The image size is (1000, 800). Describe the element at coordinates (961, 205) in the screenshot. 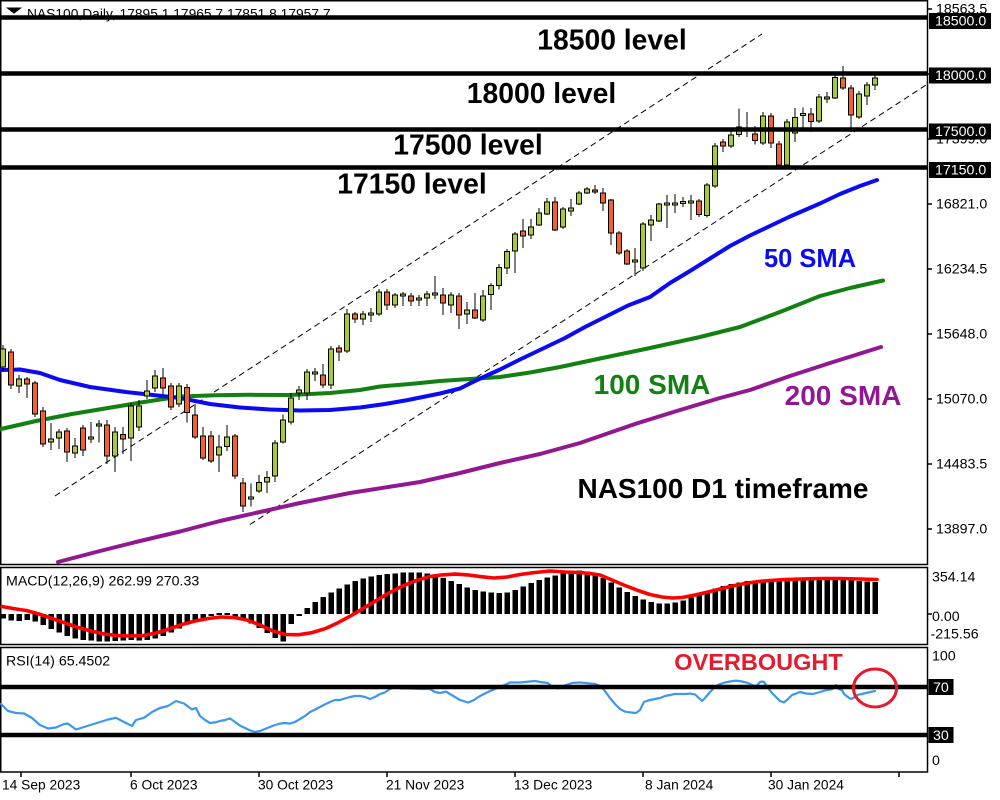

I see `svg-text: 16821.0` at that location.